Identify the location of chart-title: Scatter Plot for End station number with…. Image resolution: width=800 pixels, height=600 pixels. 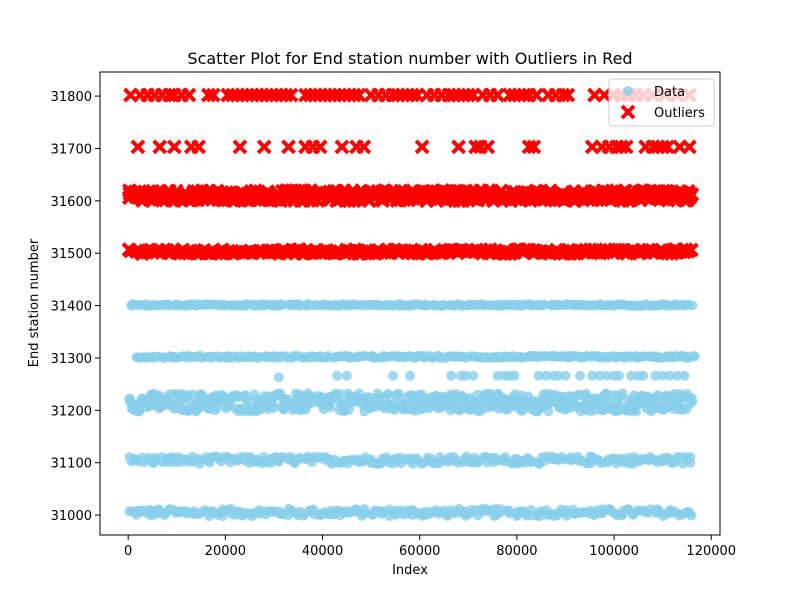
(409, 58).